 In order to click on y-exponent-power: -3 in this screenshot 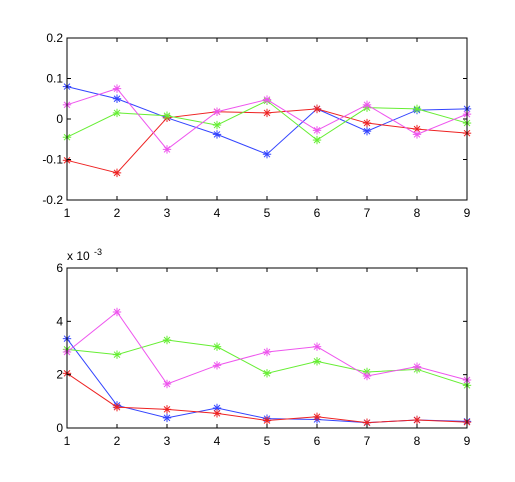, I will do `click(98, 252)`.